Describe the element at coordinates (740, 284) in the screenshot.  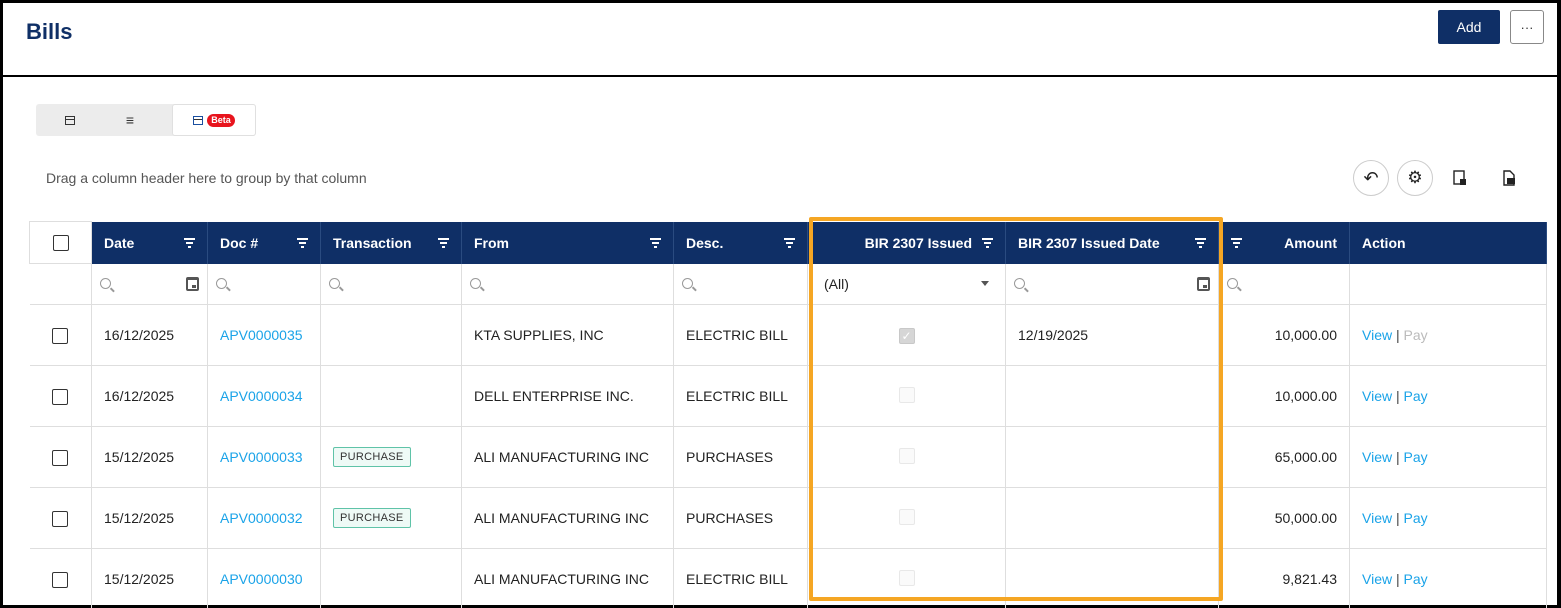
I see `filter-desc` at that location.